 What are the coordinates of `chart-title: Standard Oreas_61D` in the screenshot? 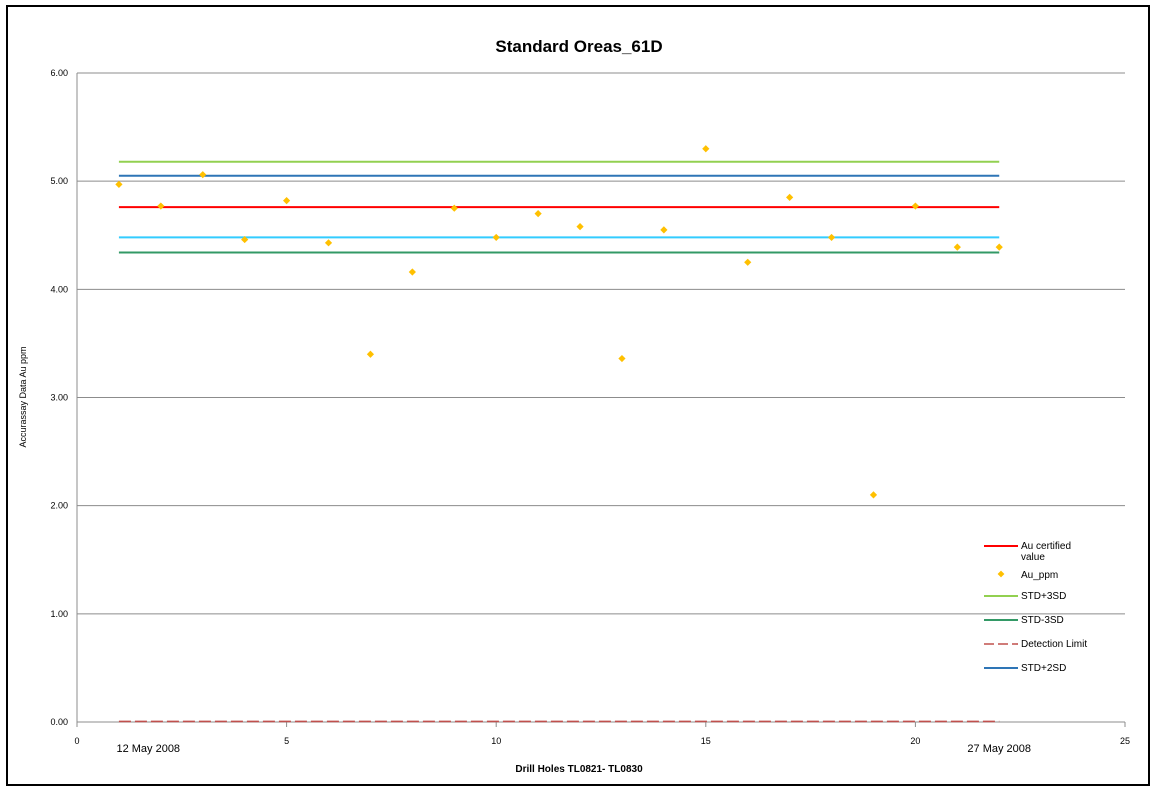 It's located at (578, 46).